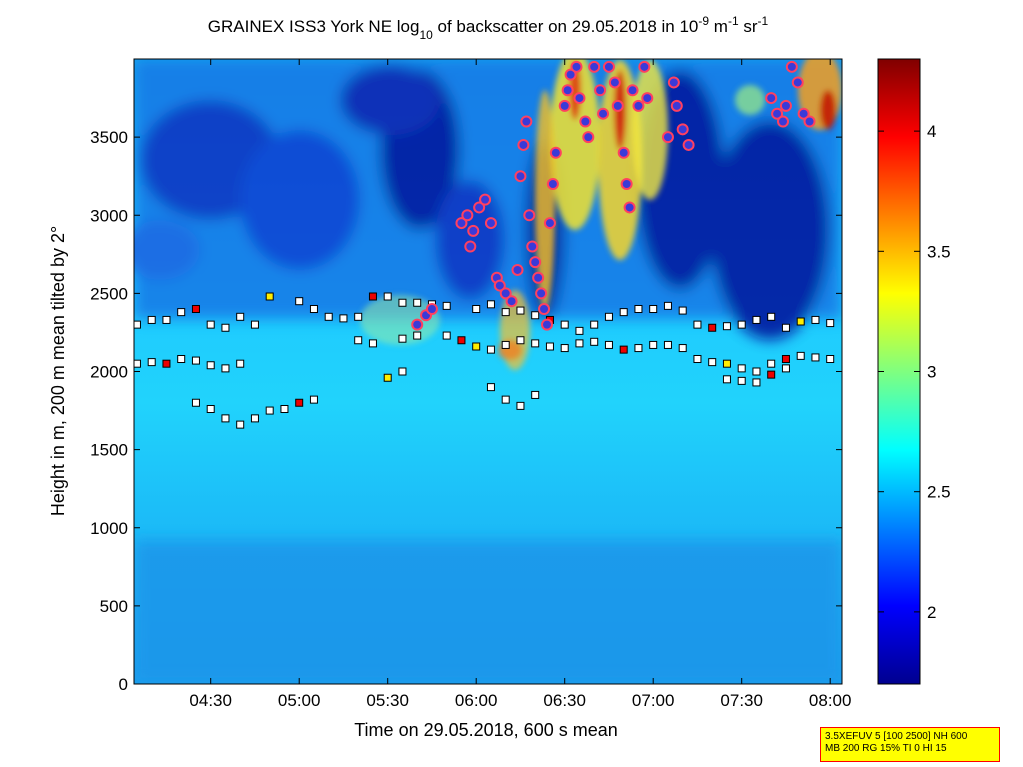 The image size is (1023, 767). Describe the element at coordinates (899, 371) in the screenshot. I see `colorbar` at that location.